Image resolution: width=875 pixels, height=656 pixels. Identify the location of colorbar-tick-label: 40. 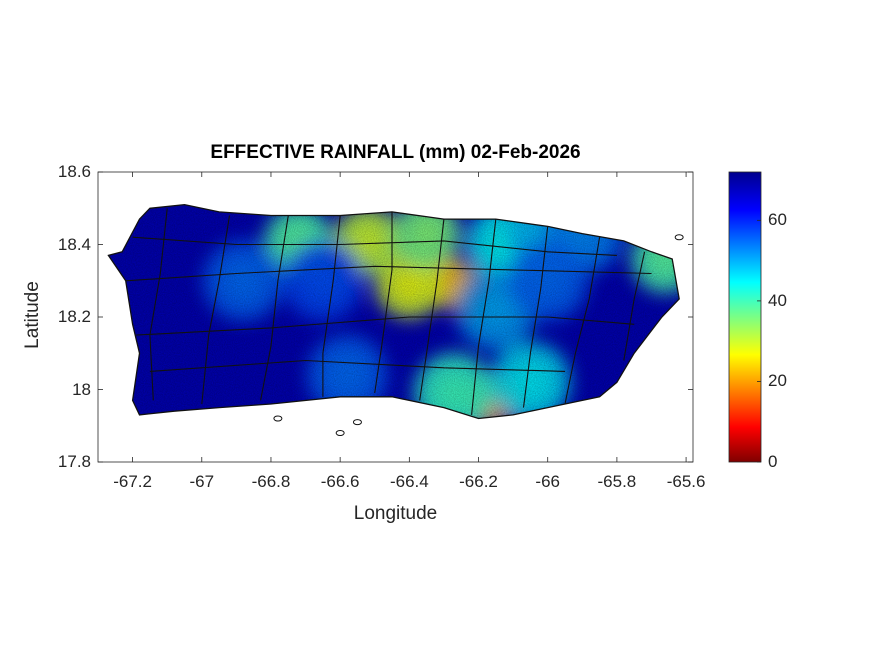
(777, 300).